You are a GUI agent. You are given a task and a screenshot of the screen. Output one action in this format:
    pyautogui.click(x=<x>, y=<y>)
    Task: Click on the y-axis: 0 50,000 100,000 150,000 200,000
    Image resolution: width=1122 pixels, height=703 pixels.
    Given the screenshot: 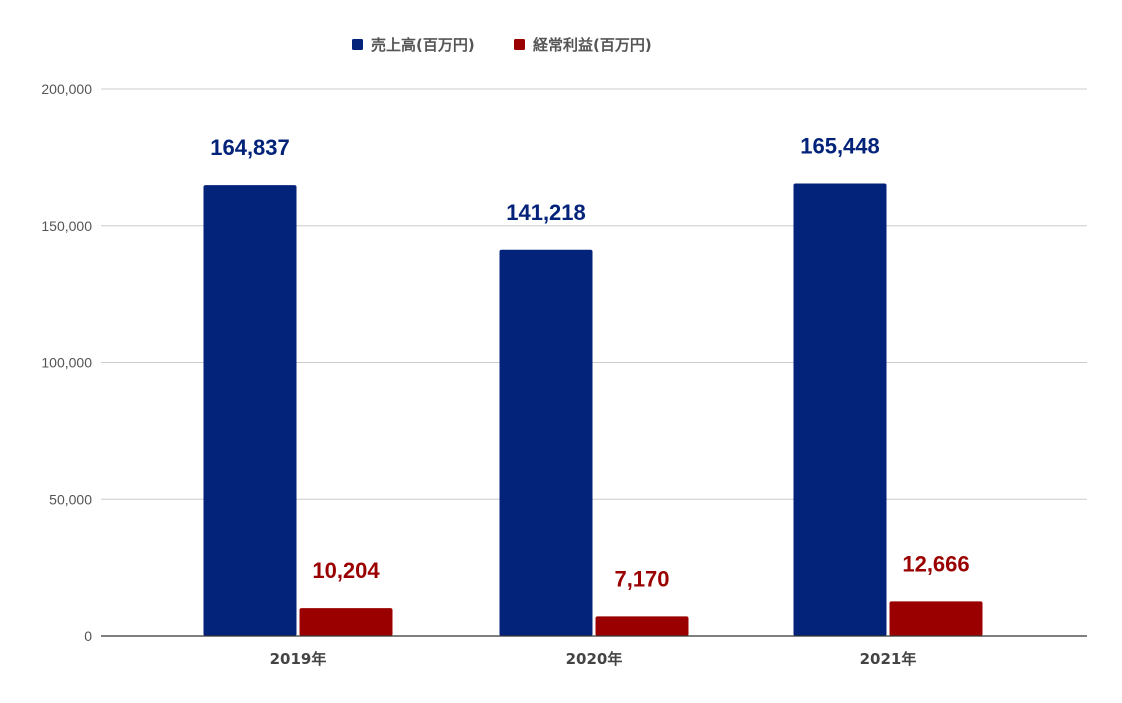 What is the action you would take?
    pyautogui.click(x=66, y=362)
    